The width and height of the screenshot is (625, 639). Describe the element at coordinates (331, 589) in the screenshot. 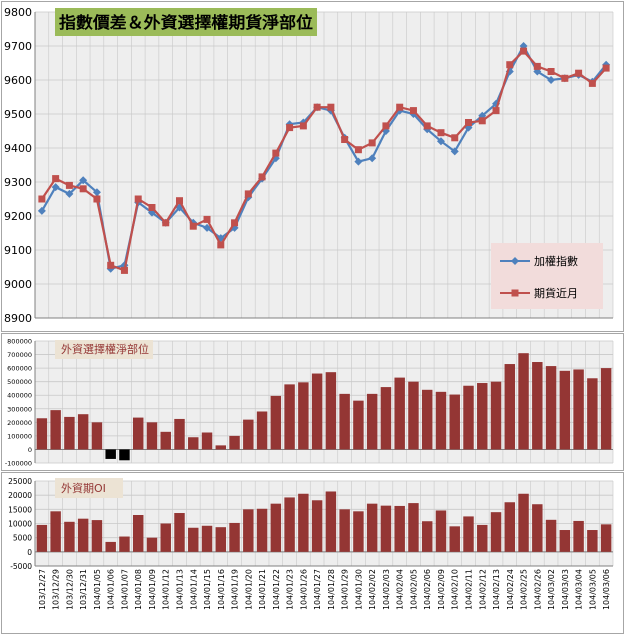

I see `x-tick-label: 104/01/28` at that location.